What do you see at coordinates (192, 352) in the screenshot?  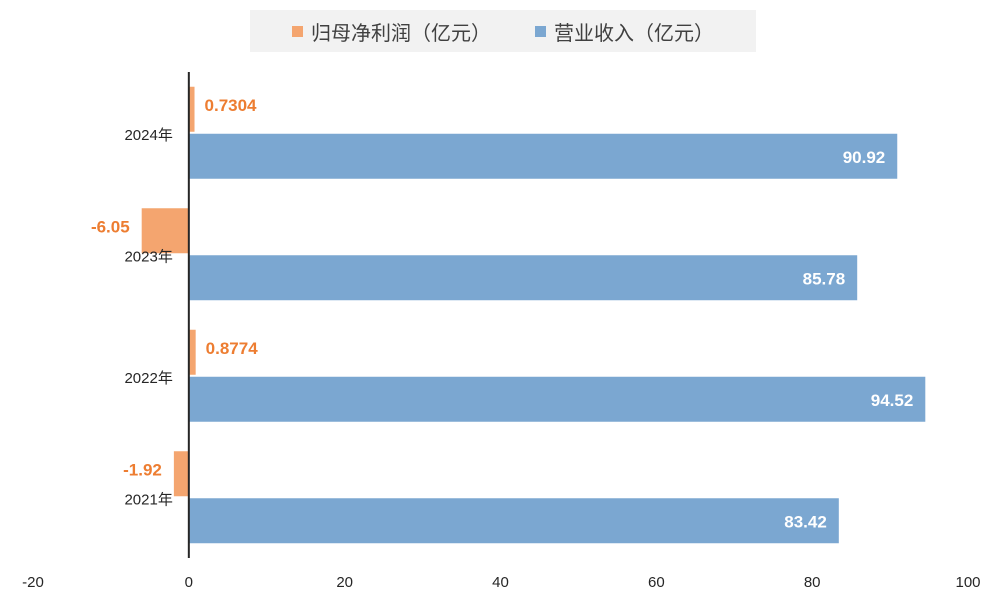 I see `net-profit-bar-2022` at bounding box center [192, 352].